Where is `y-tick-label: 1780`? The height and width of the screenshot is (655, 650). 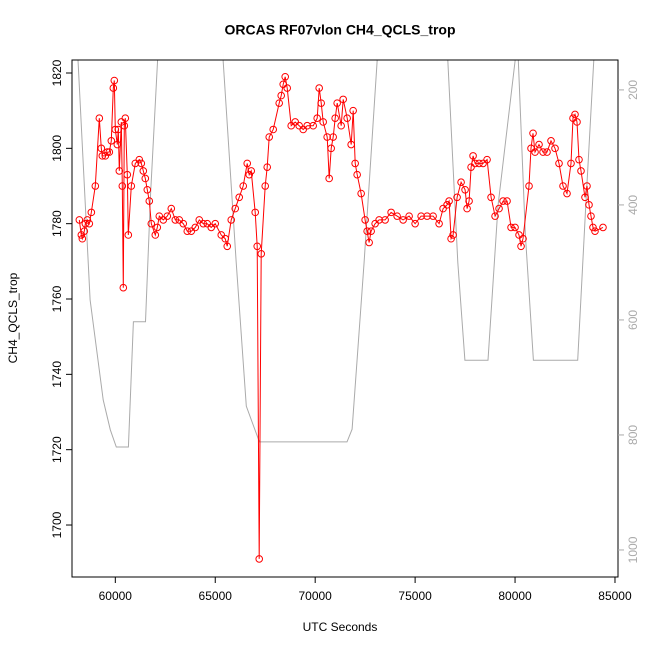
y-tick-label: 1780 is located at coordinates (57, 223).